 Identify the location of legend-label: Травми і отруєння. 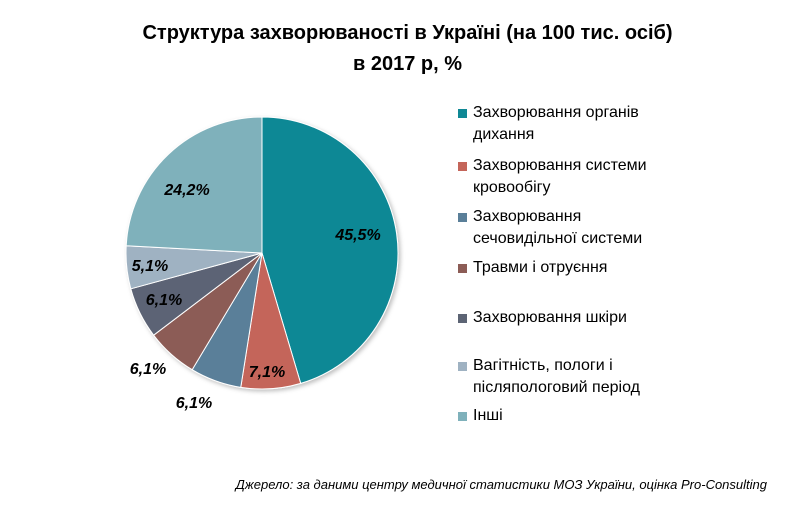
(588, 268).